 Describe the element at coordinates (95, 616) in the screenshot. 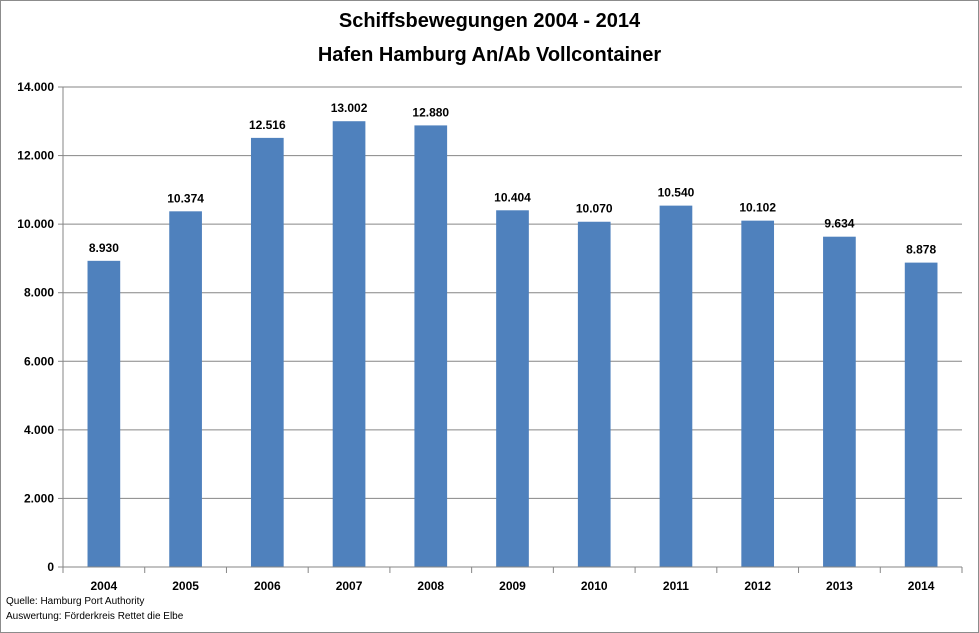

I see `analysis-note: Auswertung: Förderkreis Rettet die Elbe` at that location.